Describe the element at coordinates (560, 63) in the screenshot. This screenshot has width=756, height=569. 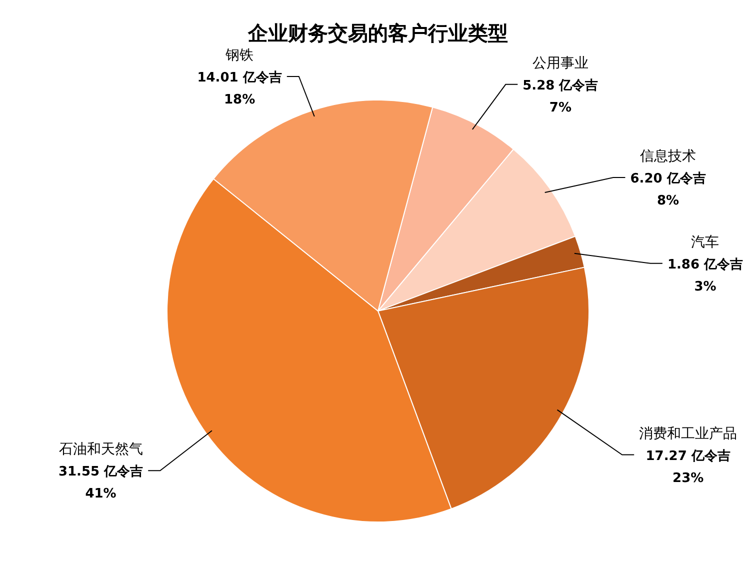
I see `slice-label: 公用事业` at that location.